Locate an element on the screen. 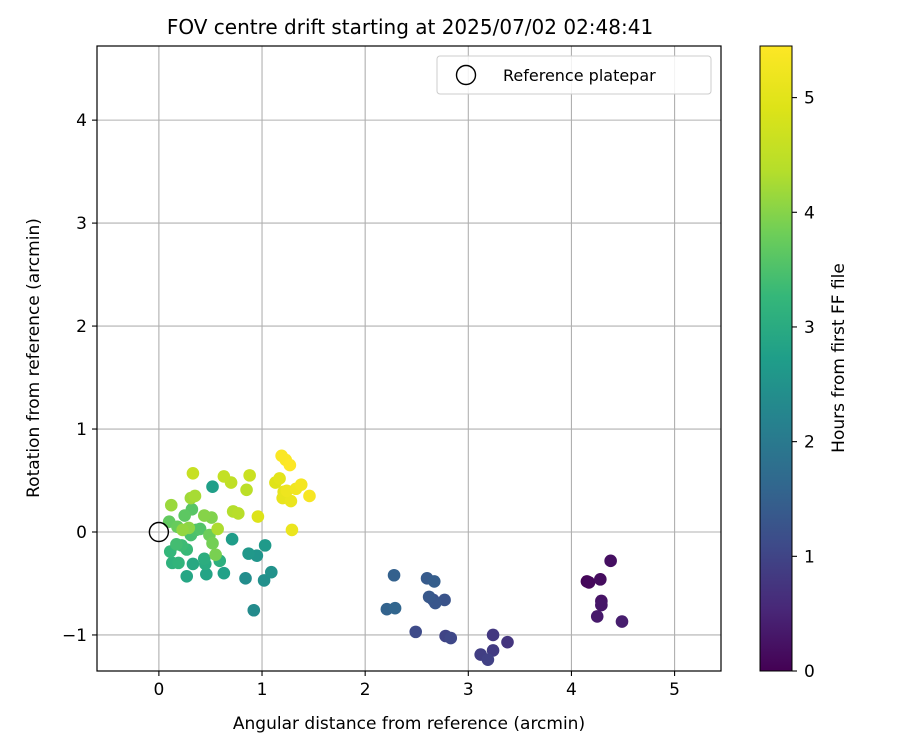 The height and width of the screenshot is (750, 900). y-tick-label: 1 is located at coordinates (81, 430).